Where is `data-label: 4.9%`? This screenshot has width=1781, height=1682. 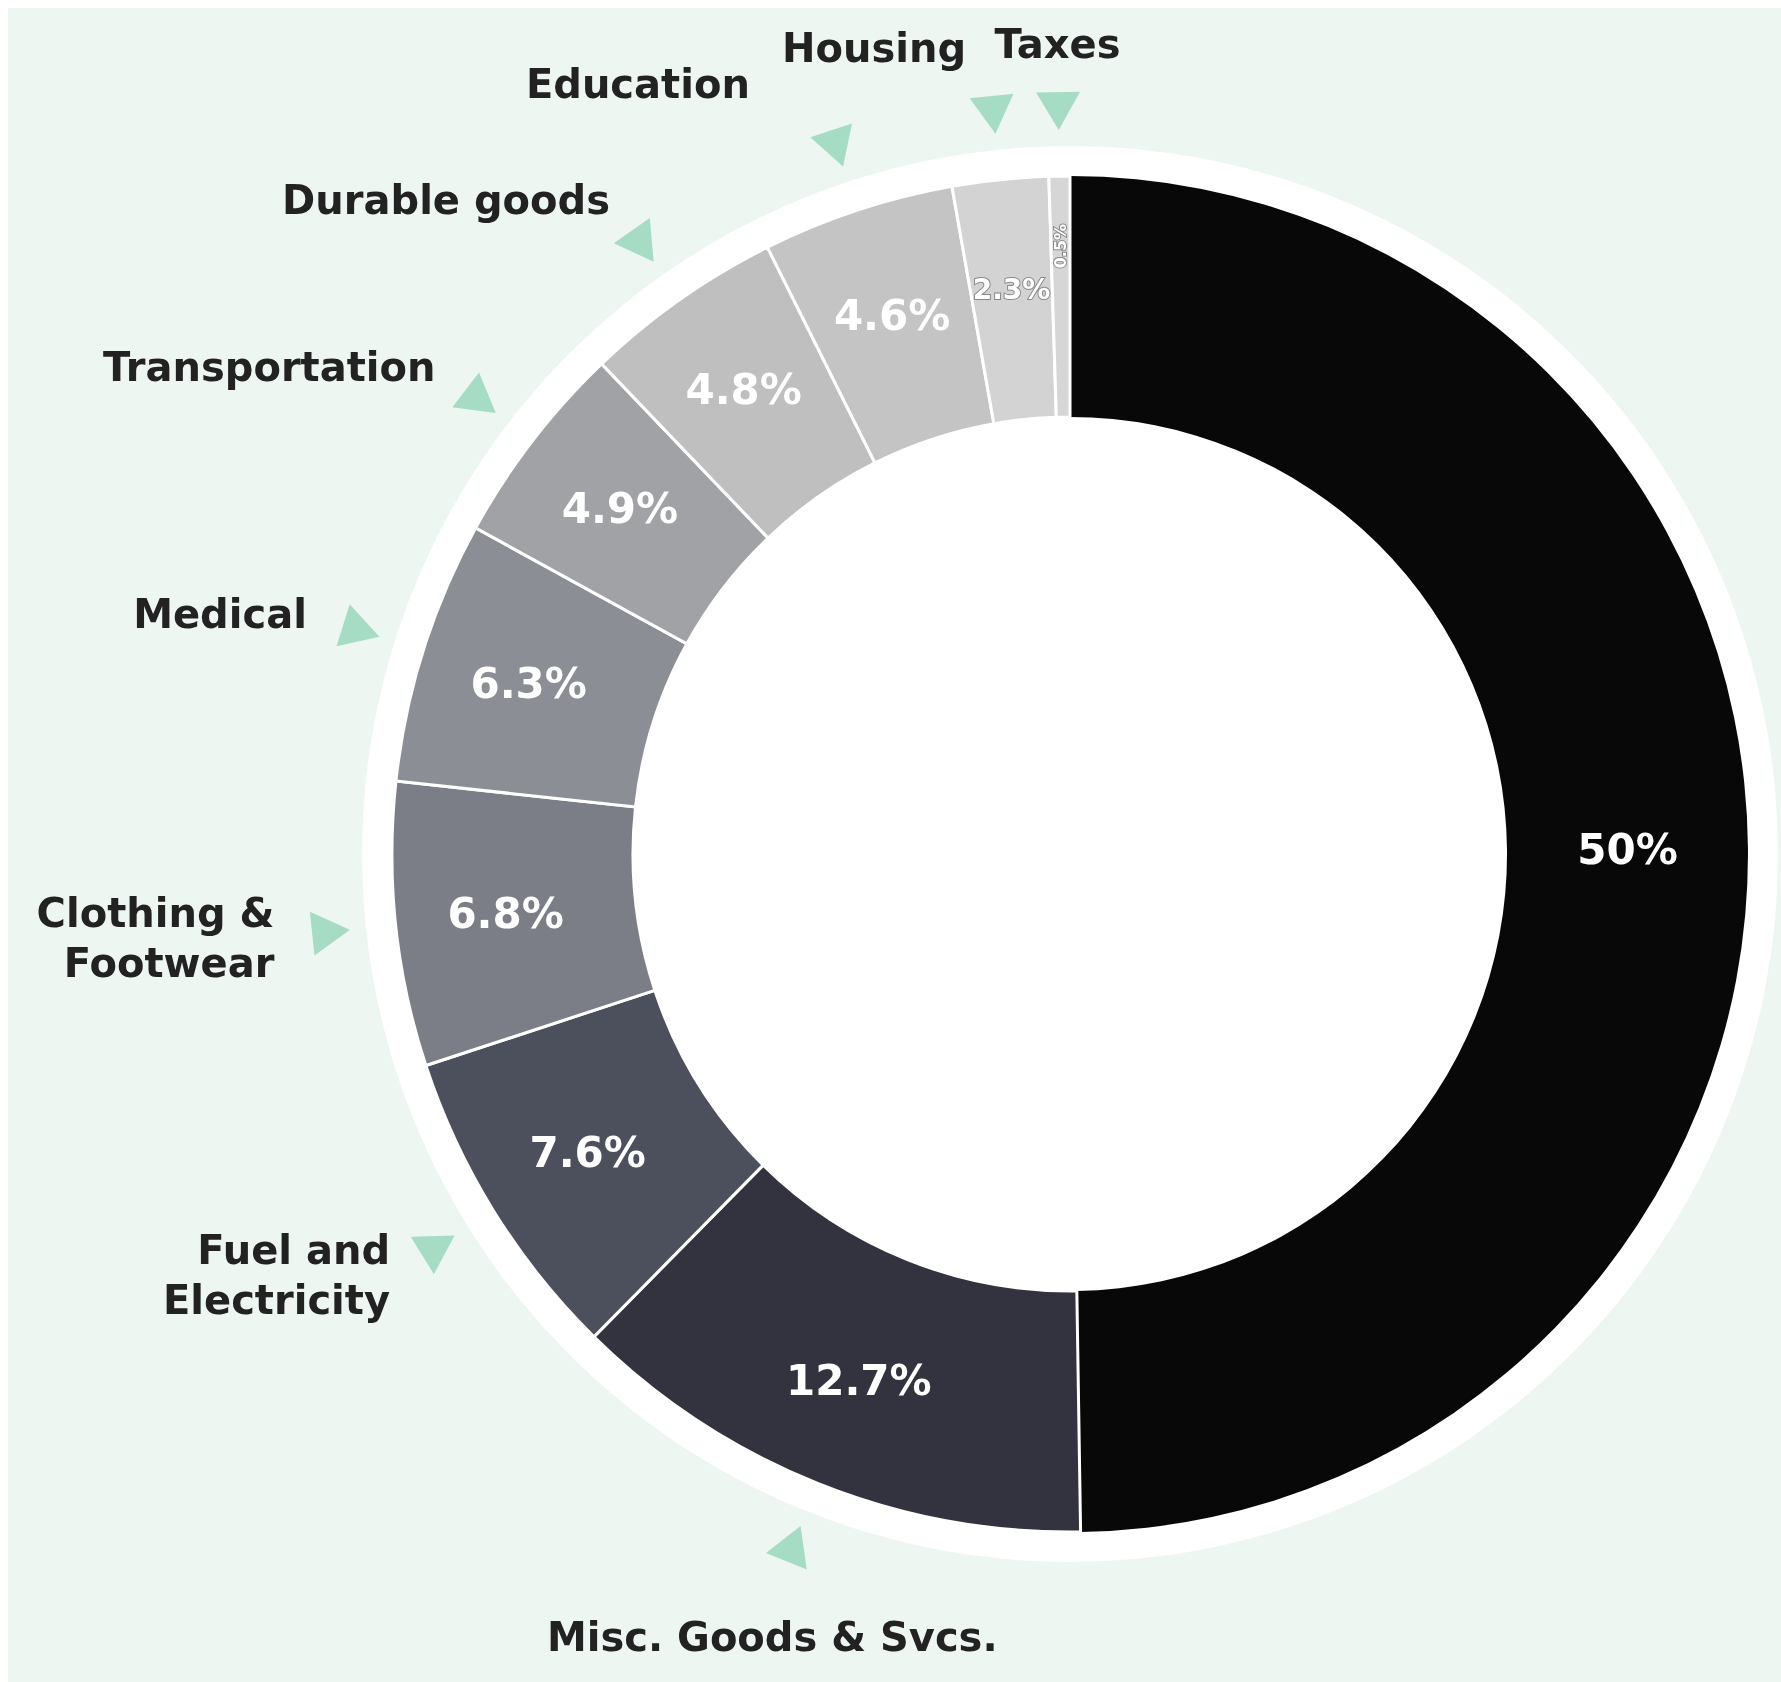 data-label: 4.9% is located at coordinates (620, 508).